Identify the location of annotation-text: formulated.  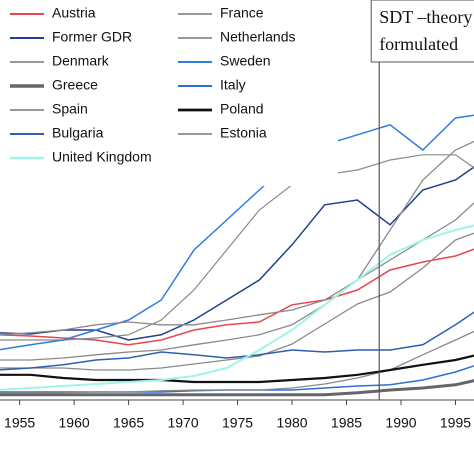
(418, 44).